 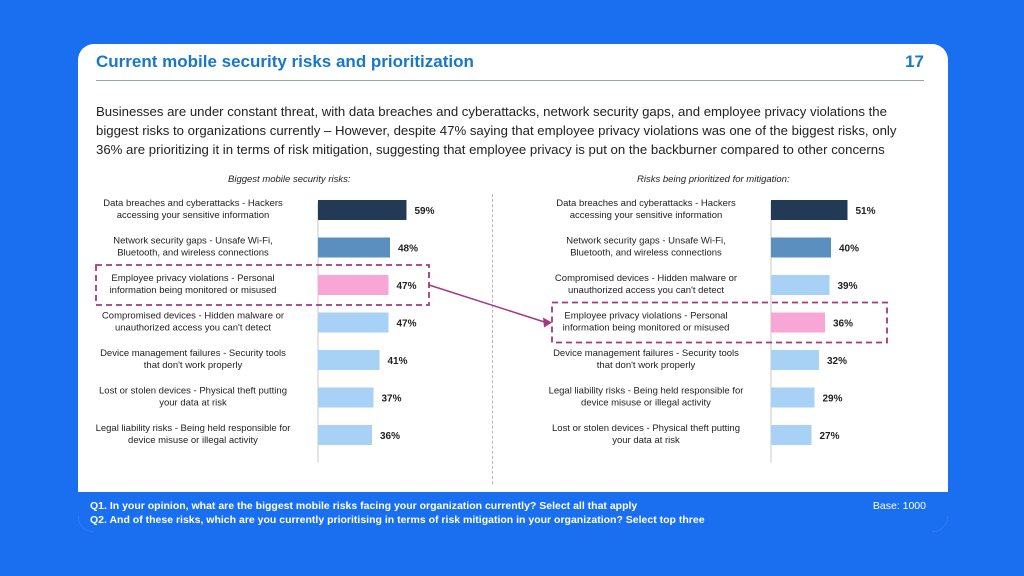 What do you see at coordinates (390, 436) in the screenshot?
I see `left-value-label-6: 36%` at bounding box center [390, 436].